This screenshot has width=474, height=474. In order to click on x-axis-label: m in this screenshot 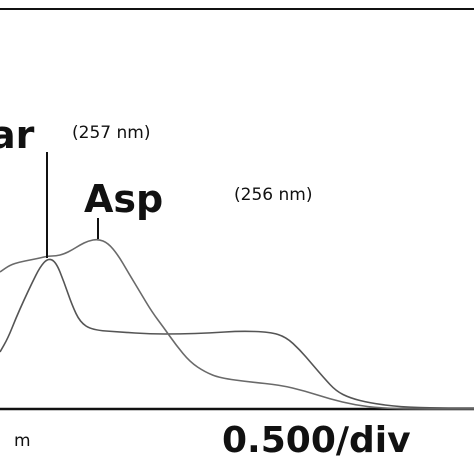, I will do `click(22, 441)`.